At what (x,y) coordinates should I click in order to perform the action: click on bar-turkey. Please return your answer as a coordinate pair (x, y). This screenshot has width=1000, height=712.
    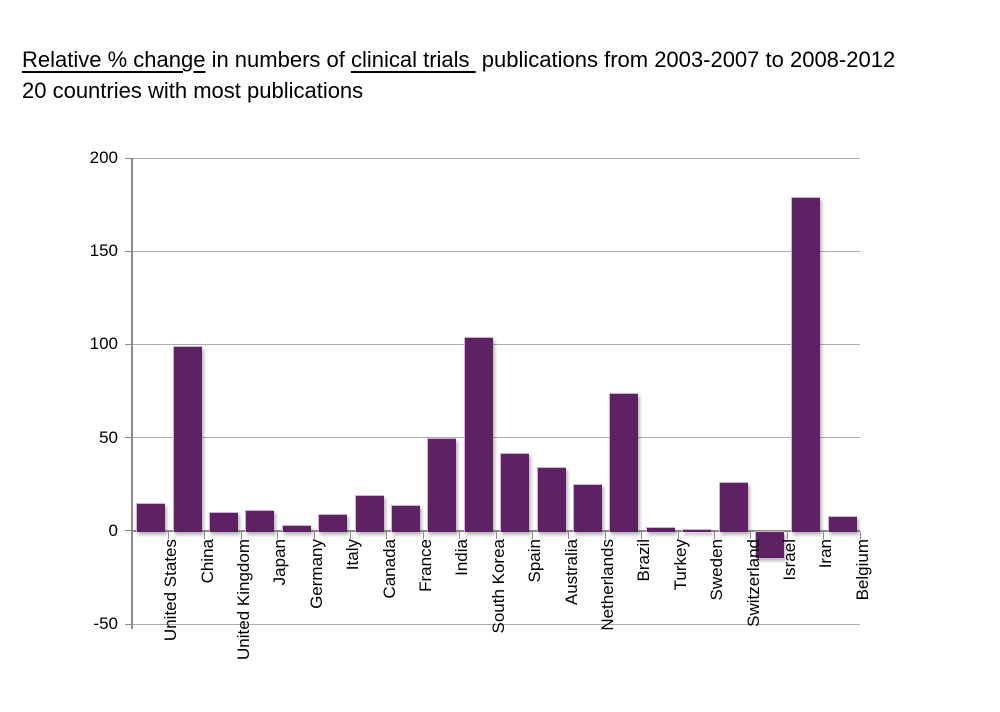
    Looking at the image, I should click on (660, 529).